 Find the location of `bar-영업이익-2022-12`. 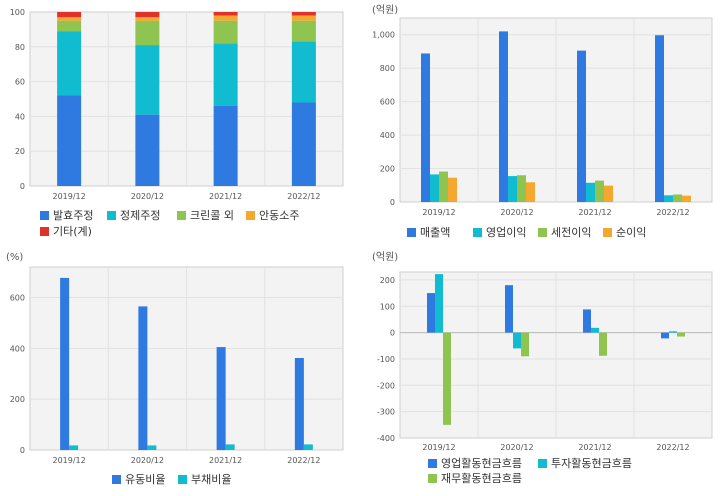

bar-영업이익-2022-12 is located at coordinates (668, 198).